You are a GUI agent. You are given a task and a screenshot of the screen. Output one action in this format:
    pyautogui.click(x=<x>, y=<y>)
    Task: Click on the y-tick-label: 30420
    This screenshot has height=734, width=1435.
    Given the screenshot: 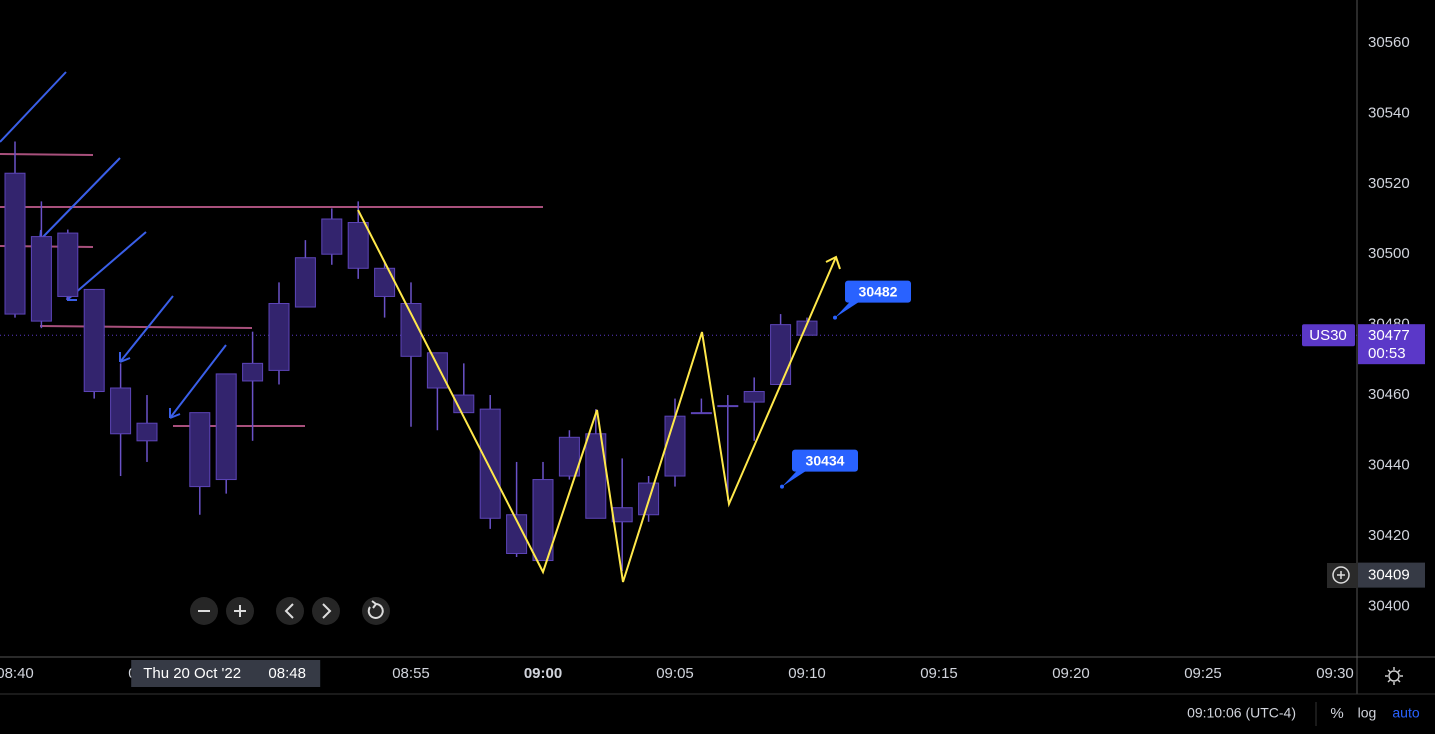 What is the action you would take?
    pyautogui.click(x=1389, y=535)
    